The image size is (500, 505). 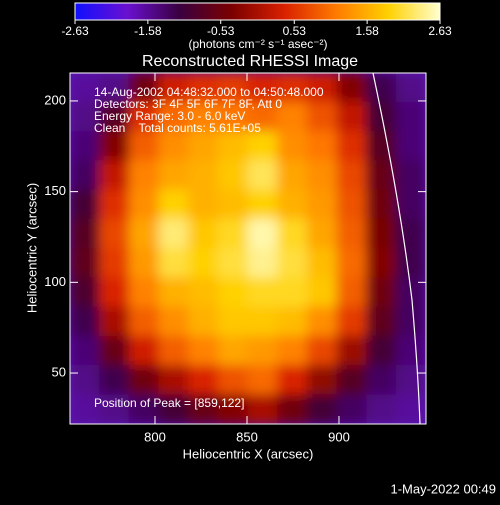 I want to click on colorbar-tick-label: -1.58, so click(x=148, y=31).